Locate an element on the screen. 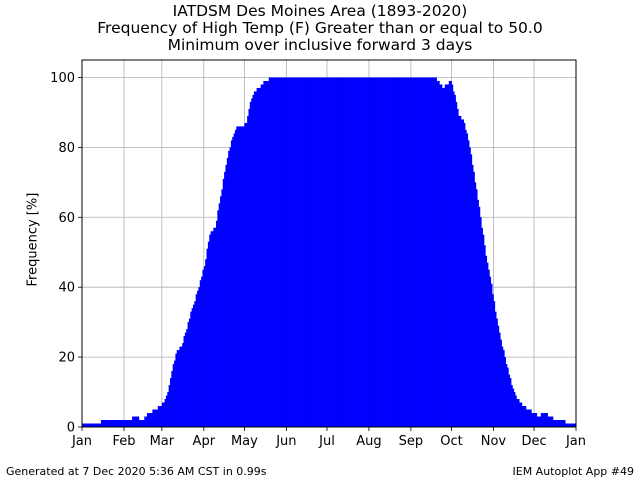  x-tick-label: Feb is located at coordinates (123, 441).